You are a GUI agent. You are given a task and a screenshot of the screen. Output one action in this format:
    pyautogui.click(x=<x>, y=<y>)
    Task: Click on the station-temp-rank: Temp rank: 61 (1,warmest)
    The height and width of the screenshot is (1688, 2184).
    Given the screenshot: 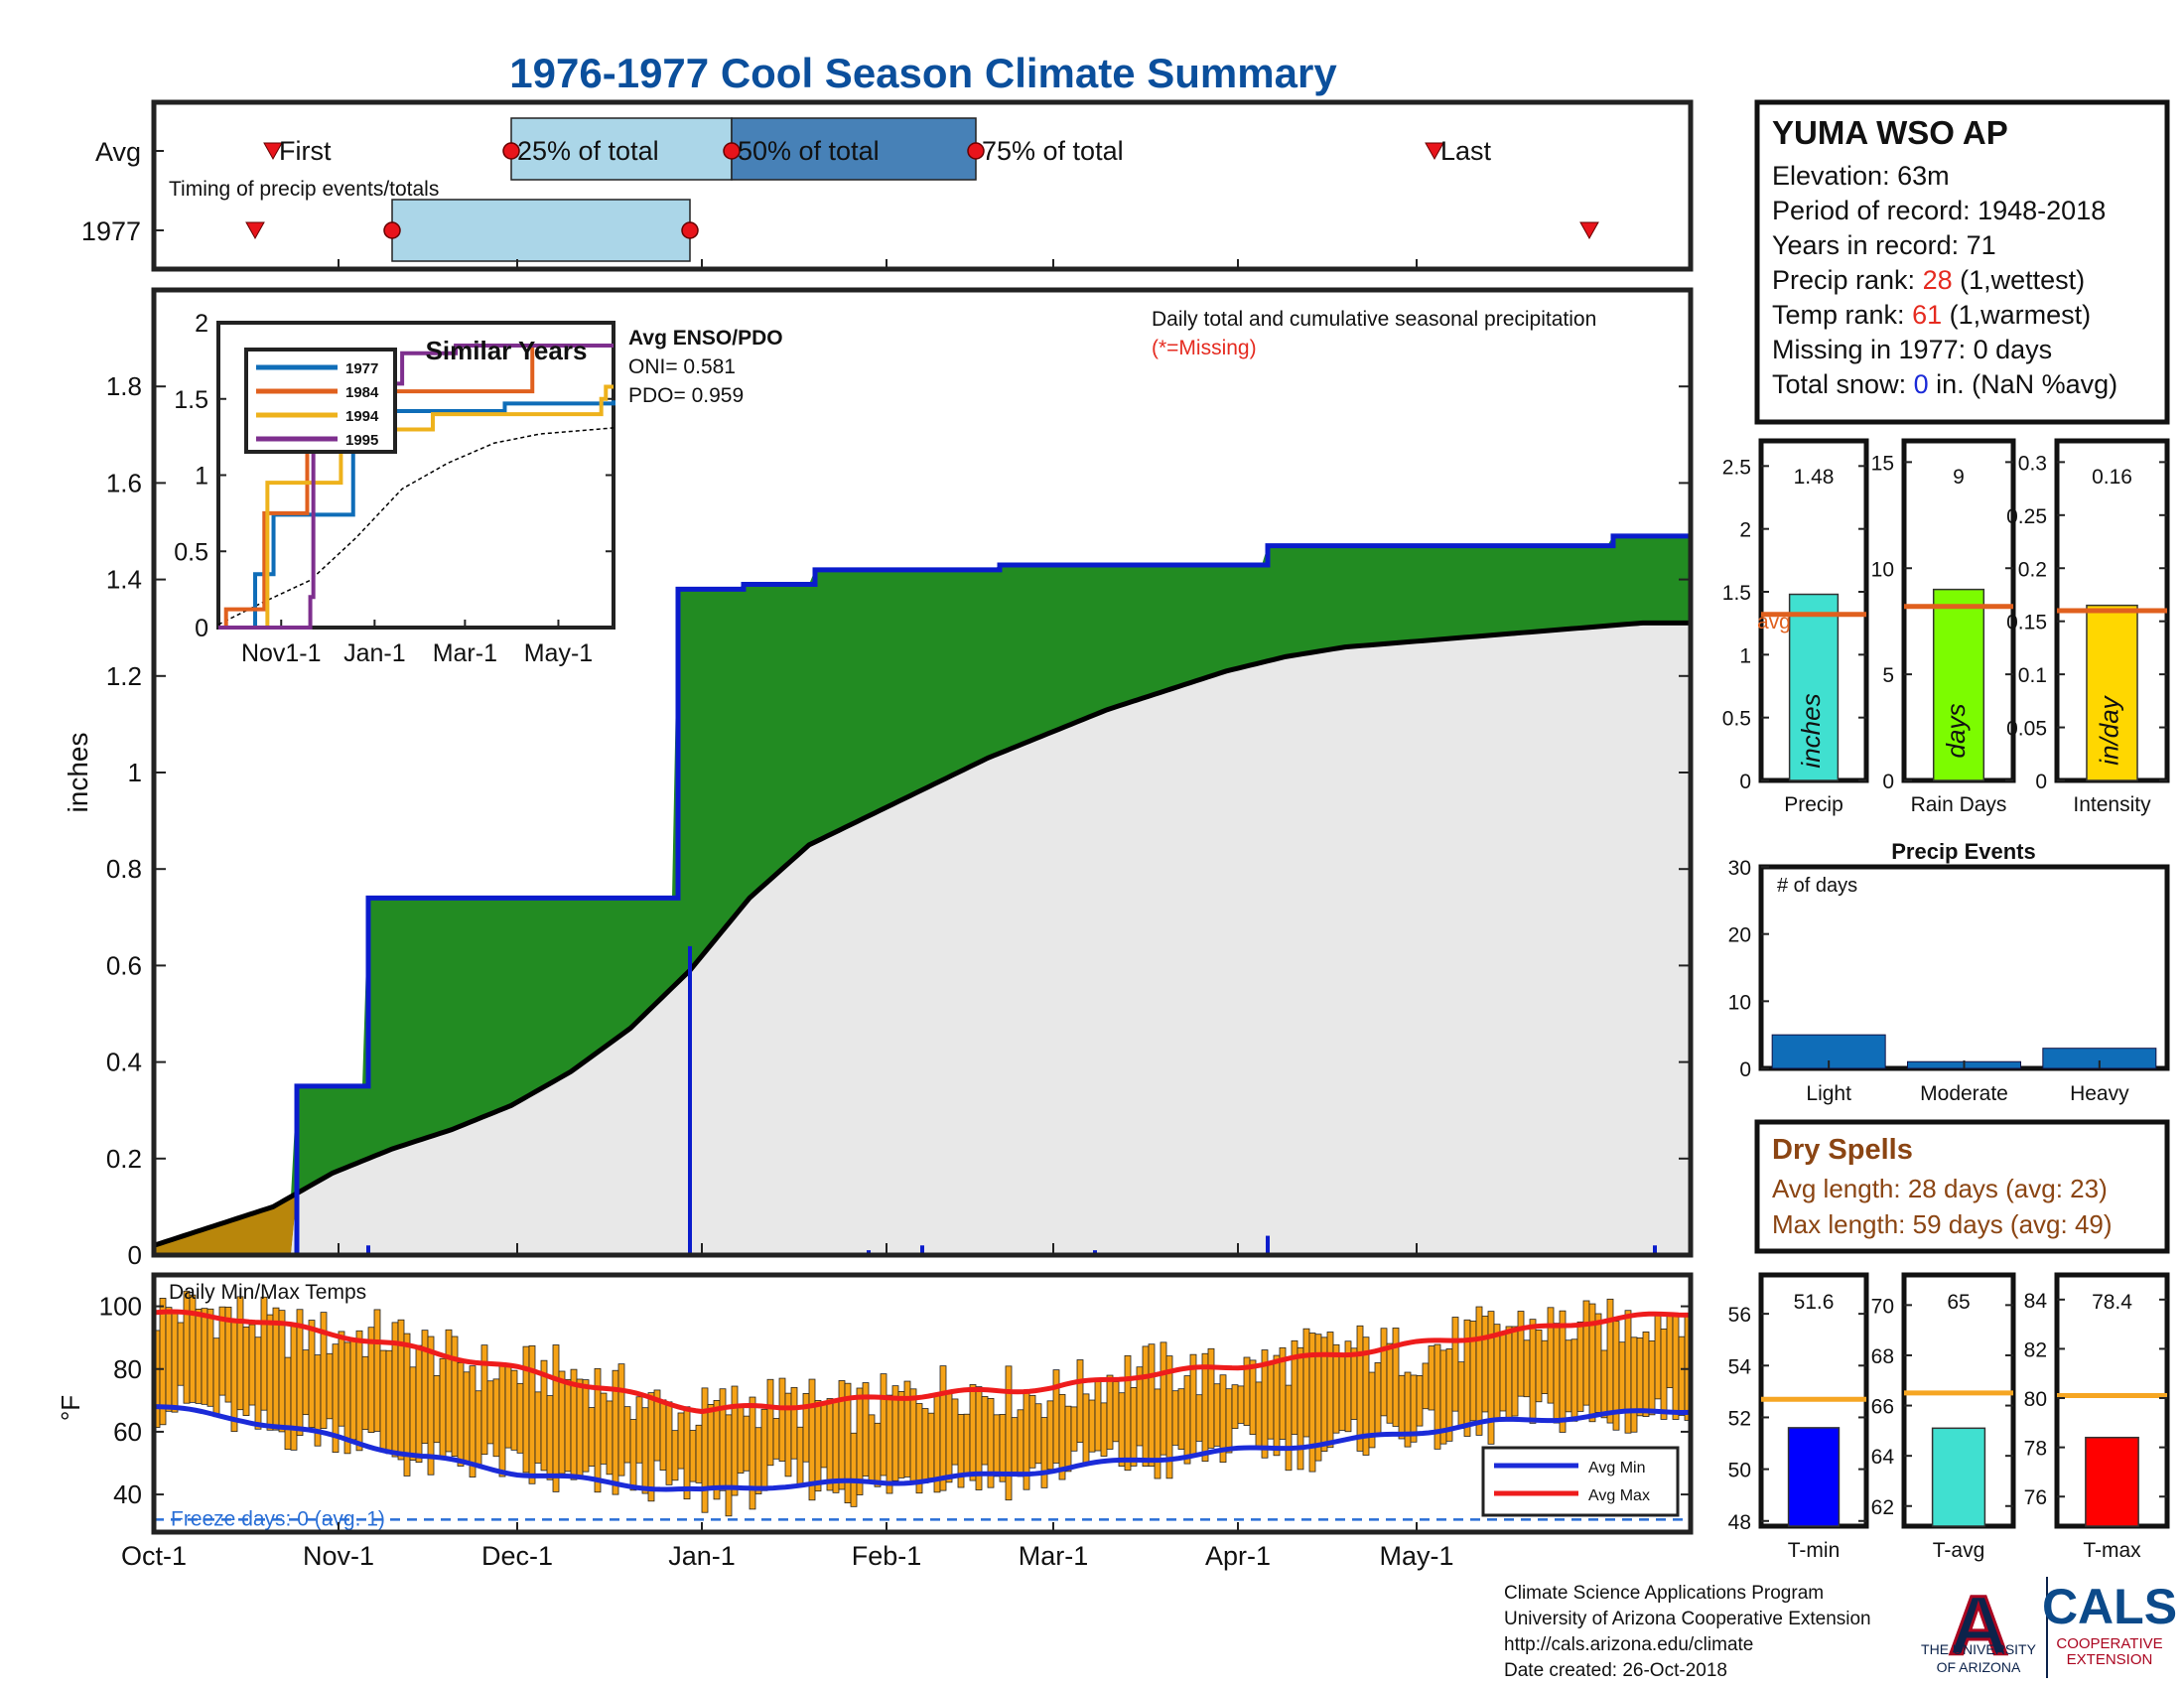 What is the action you would take?
    pyautogui.click(x=1931, y=315)
    